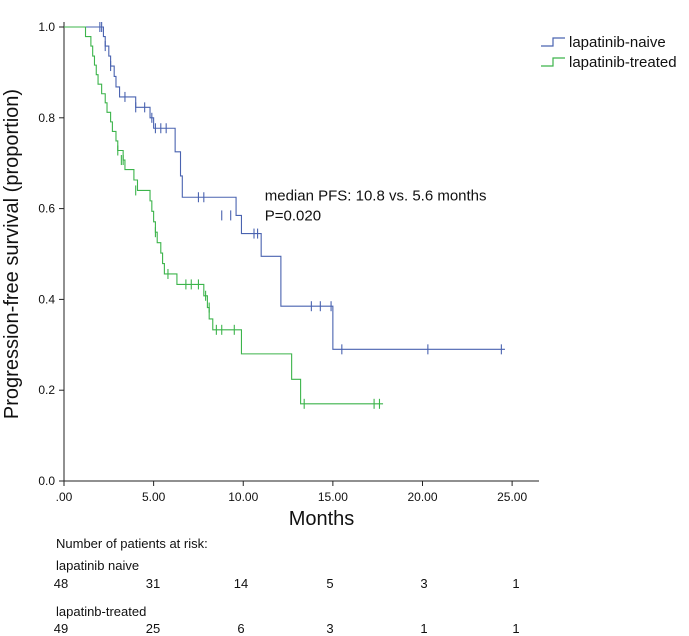 The image size is (689, 636). What do you see at coordinates (241, 628) in the screenshot?
I see `risk-value-1-2: 6` at bounding box center [241, 628].